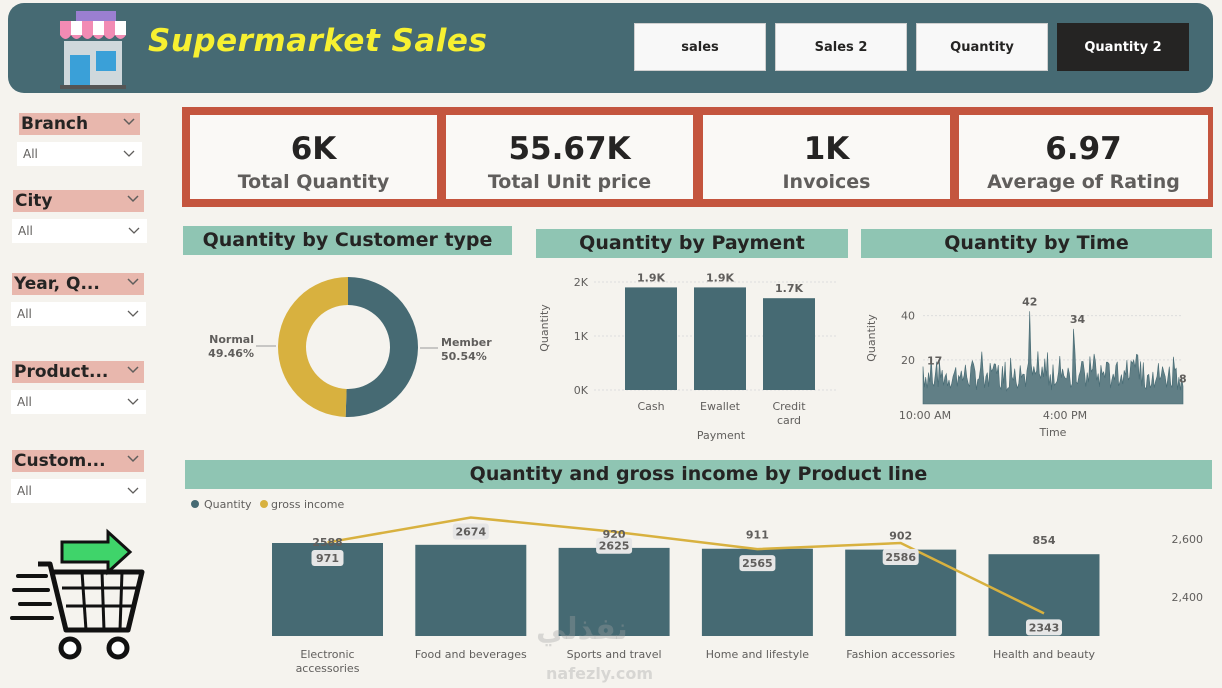 Image resolution: width=1222 pixels, height=688 pixels. Describe the element at coordinates (327, 654) in the screenshot. I see `product-x-tick: Electronic` at that location.